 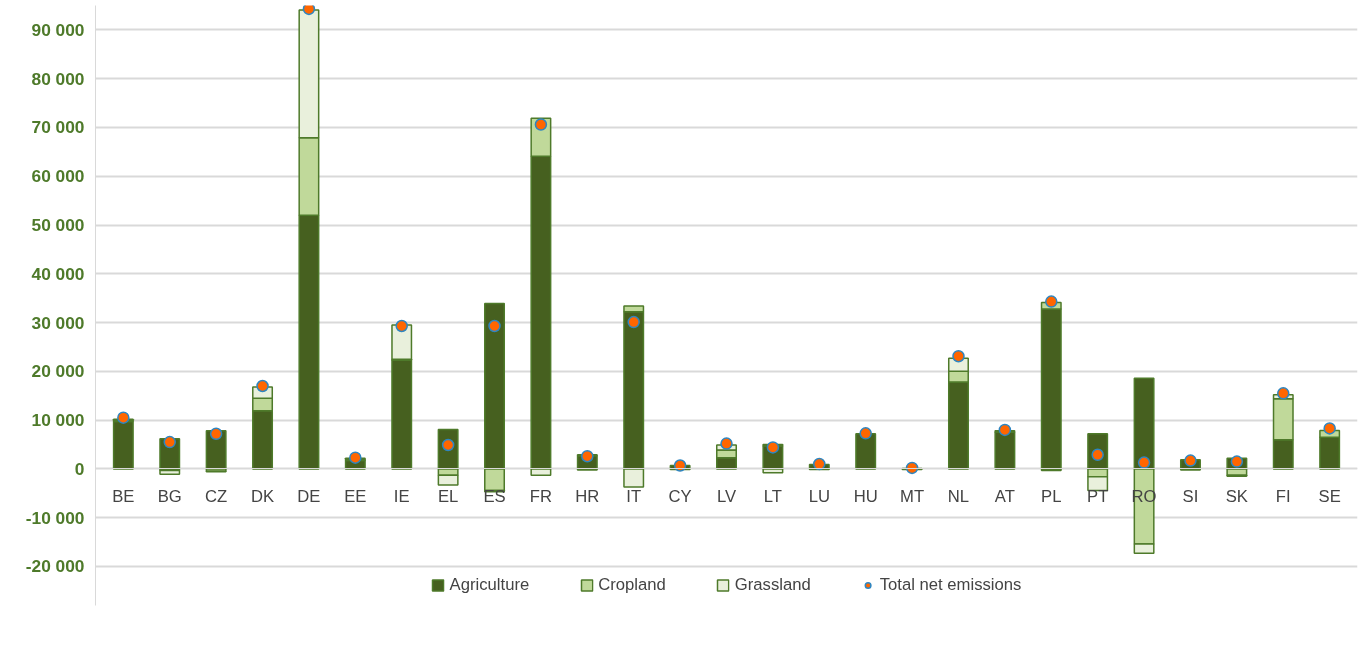 I want to click on y-tick-label: 90 000, so click(x=58, y=29).